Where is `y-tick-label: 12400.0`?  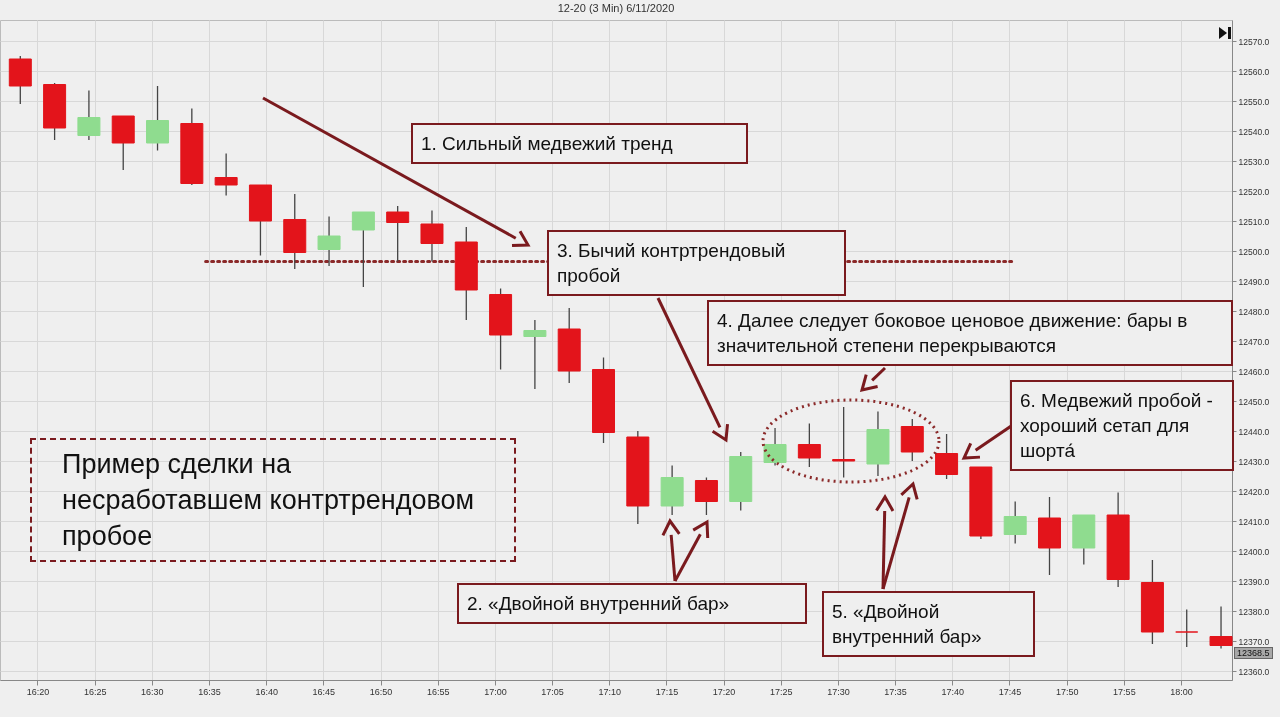
y-tick-label: 12400.0 is located at coordinates (1254, 551).